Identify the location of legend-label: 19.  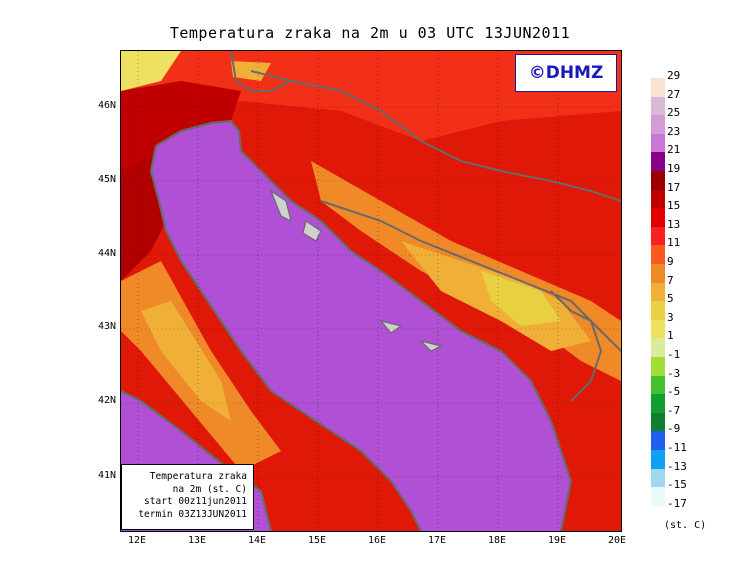
(674, 168).